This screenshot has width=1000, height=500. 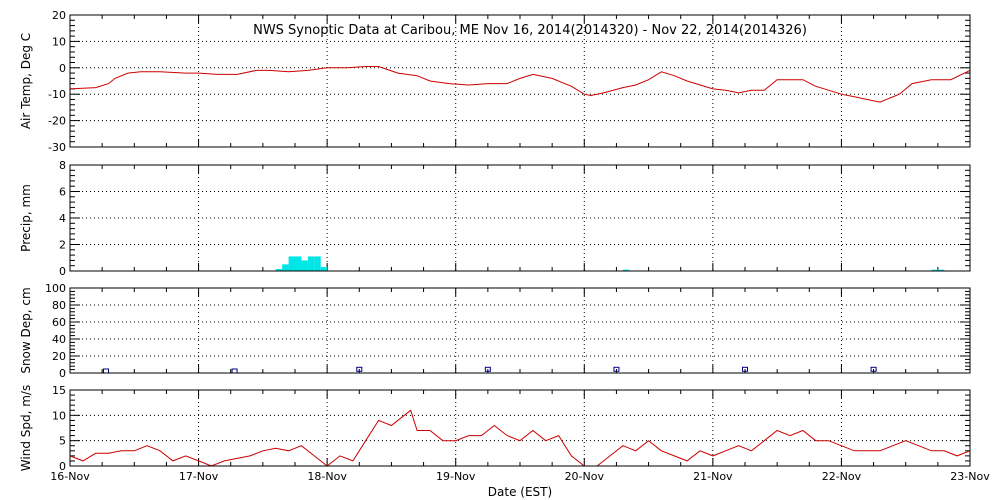 What do you see at coordinates (26, 330) in the screenshot?
I see `y-axis-label: Snow Dep, cm` at bounding box center [26, 330].